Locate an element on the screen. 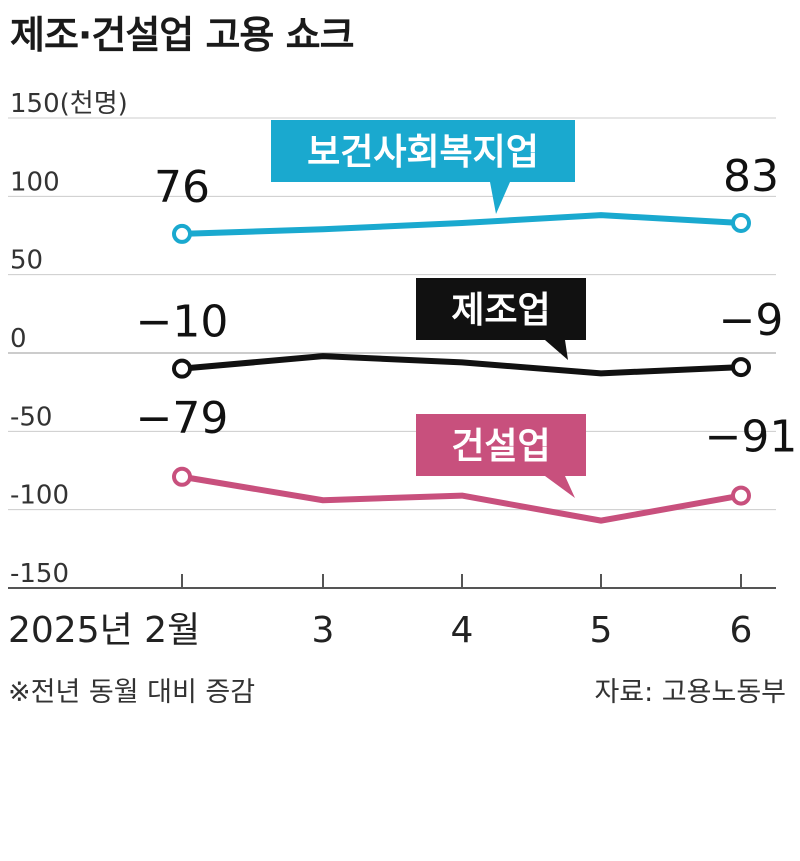  legend-label: 제조업 is located at coordinates (500, 310).